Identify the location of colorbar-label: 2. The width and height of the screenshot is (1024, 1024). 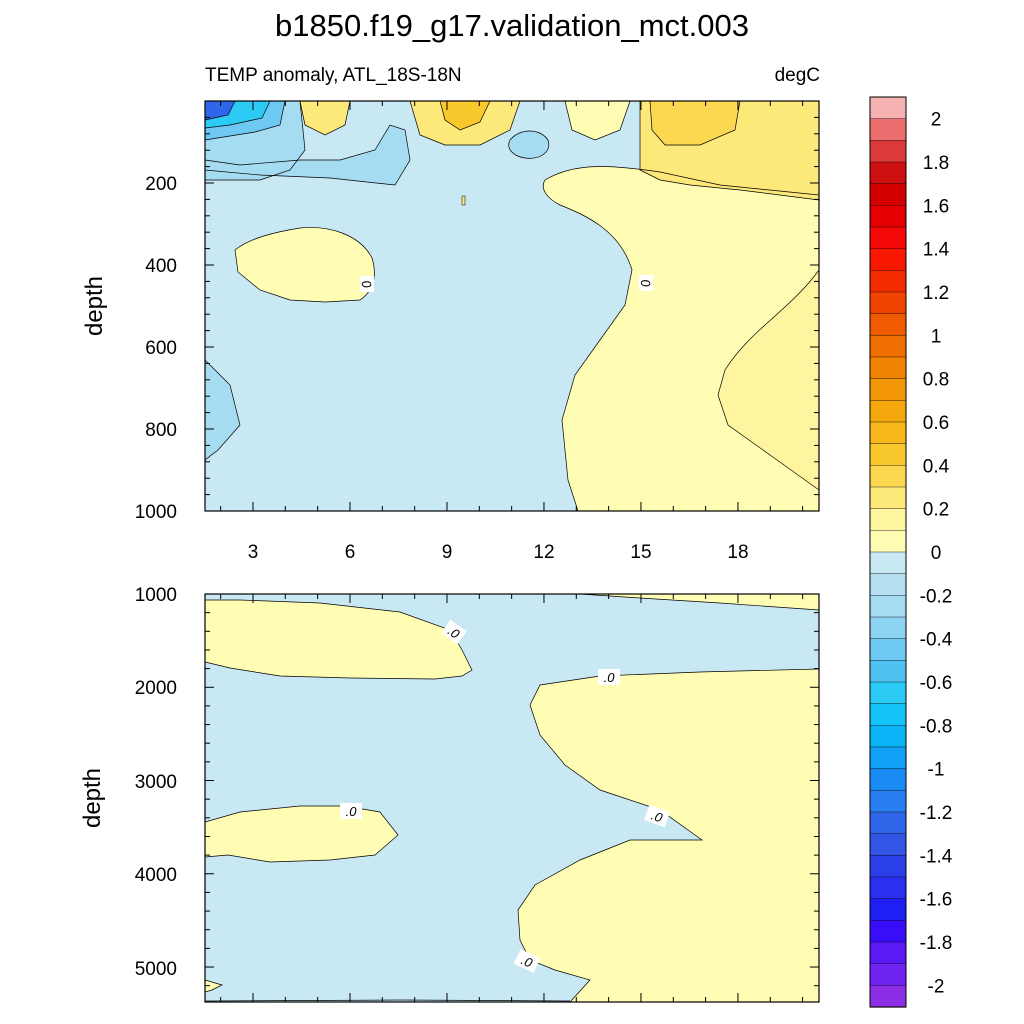
(936, 120).